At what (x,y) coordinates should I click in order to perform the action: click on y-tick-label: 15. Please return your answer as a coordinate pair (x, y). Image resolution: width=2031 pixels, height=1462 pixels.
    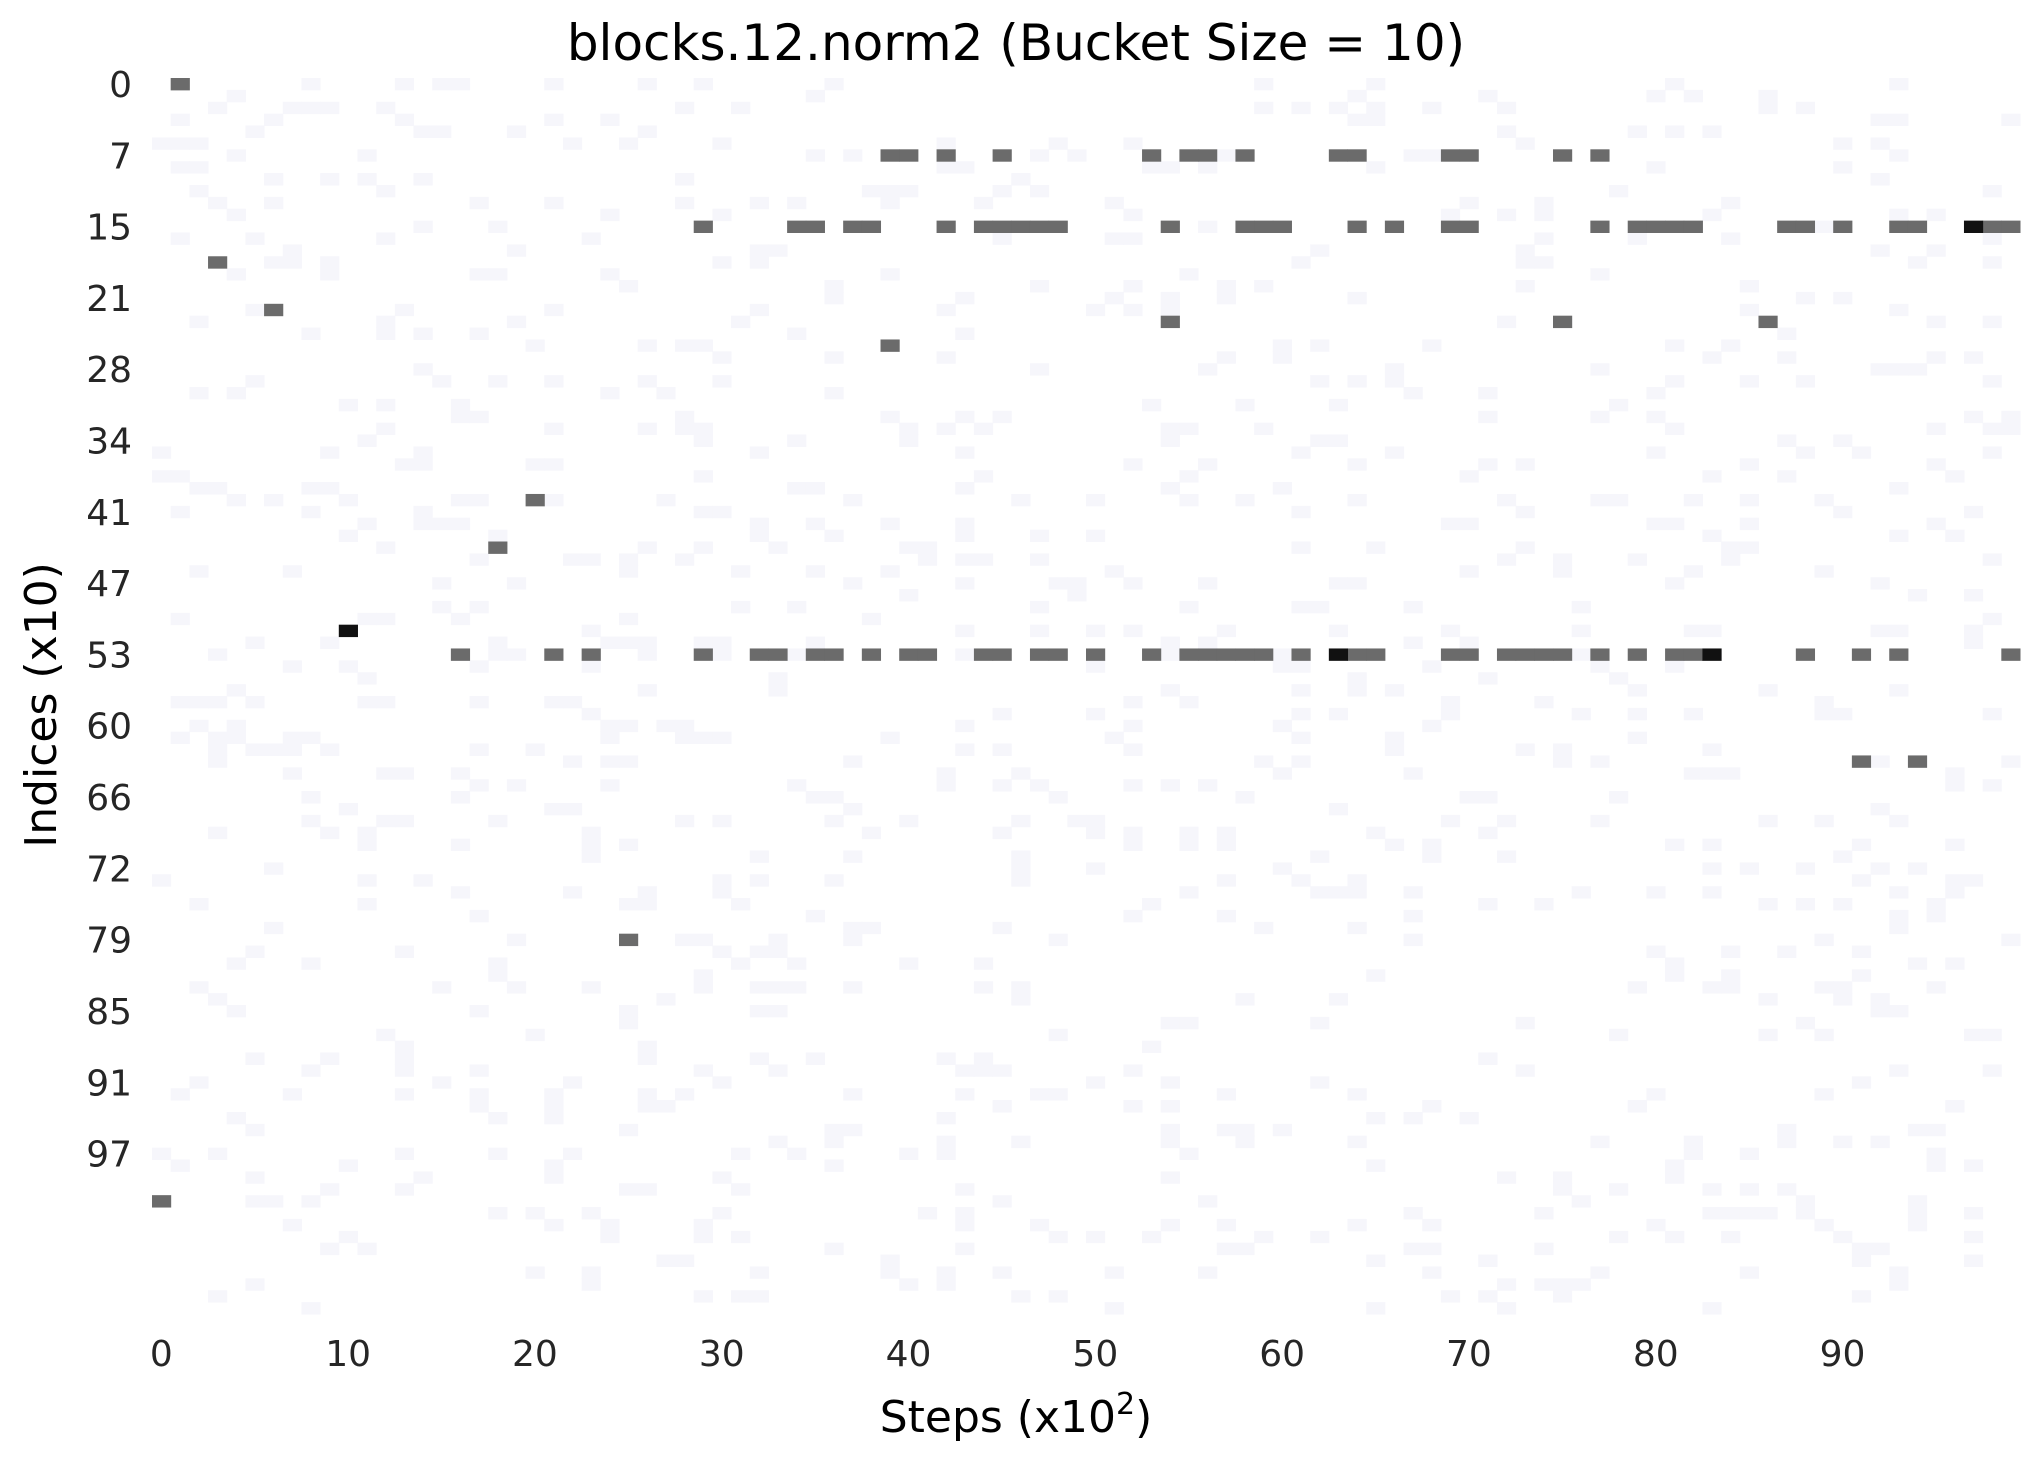
    Looking at the image, I should click on (109, 228).